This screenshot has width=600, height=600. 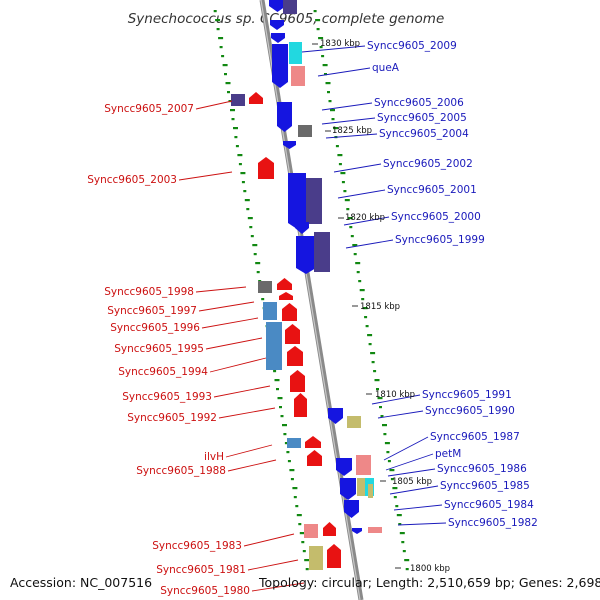 I want to click on kbp-marker: 1800 kbp, so click(x=430, y=569).